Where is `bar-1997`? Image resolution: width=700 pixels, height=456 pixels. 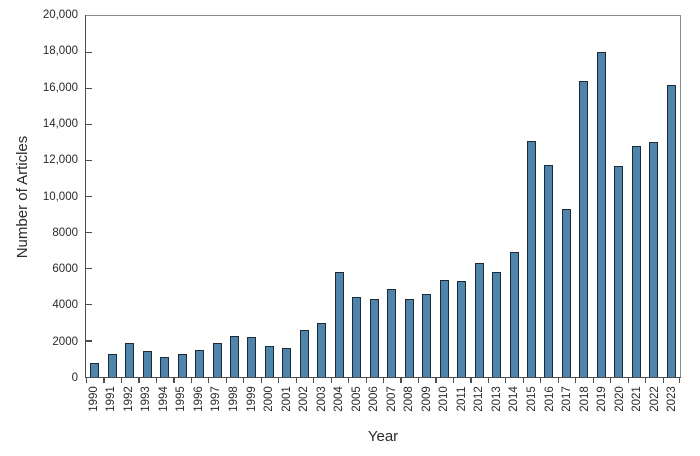
bar-1997 is located at coordinates (217, 359).